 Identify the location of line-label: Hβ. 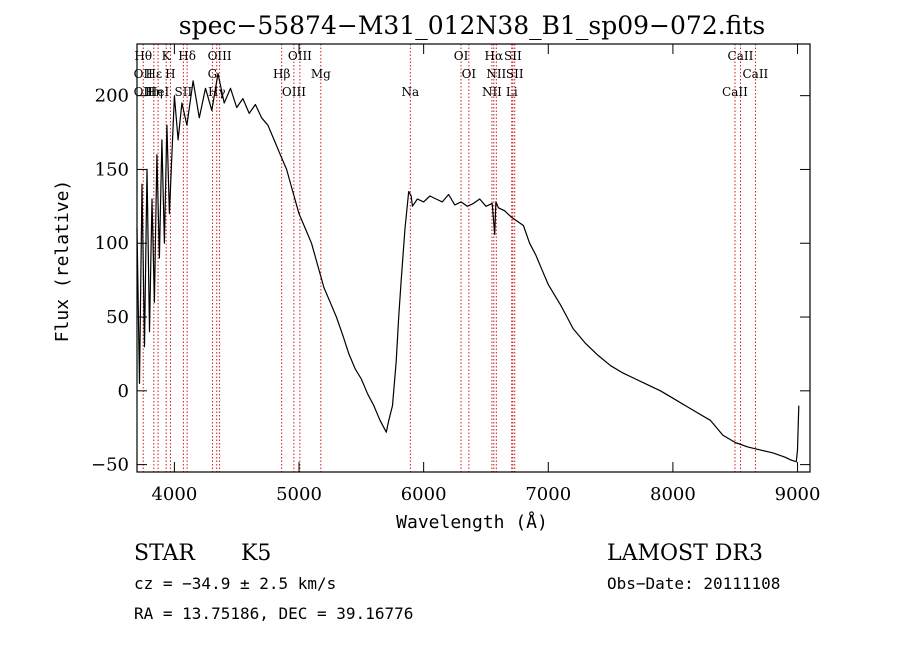
(281, 74).